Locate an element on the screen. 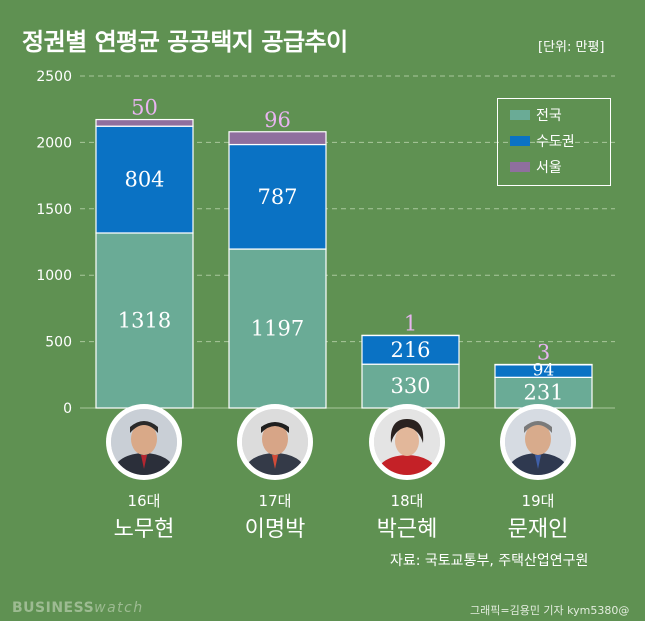 The image size is (645, 621). data-label: 1197 is located at coordinates (277, 329).